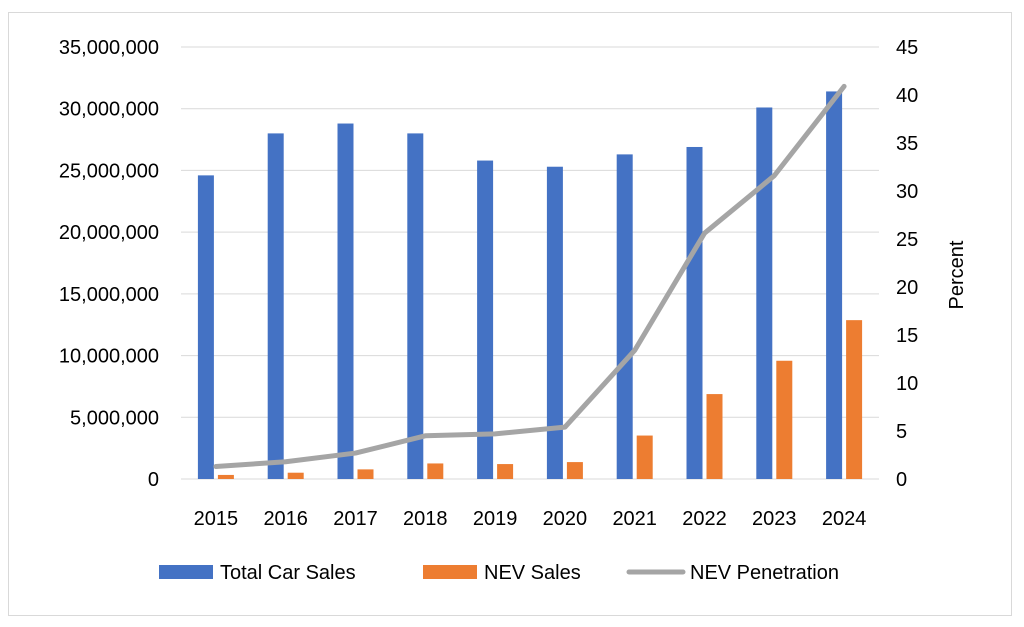 Image resolution: width=1024 pixels, height=627 pixels. Describe the element at coordinates (634, 519) in the screenshot. I see `x-tick-label: 2021` at that location.